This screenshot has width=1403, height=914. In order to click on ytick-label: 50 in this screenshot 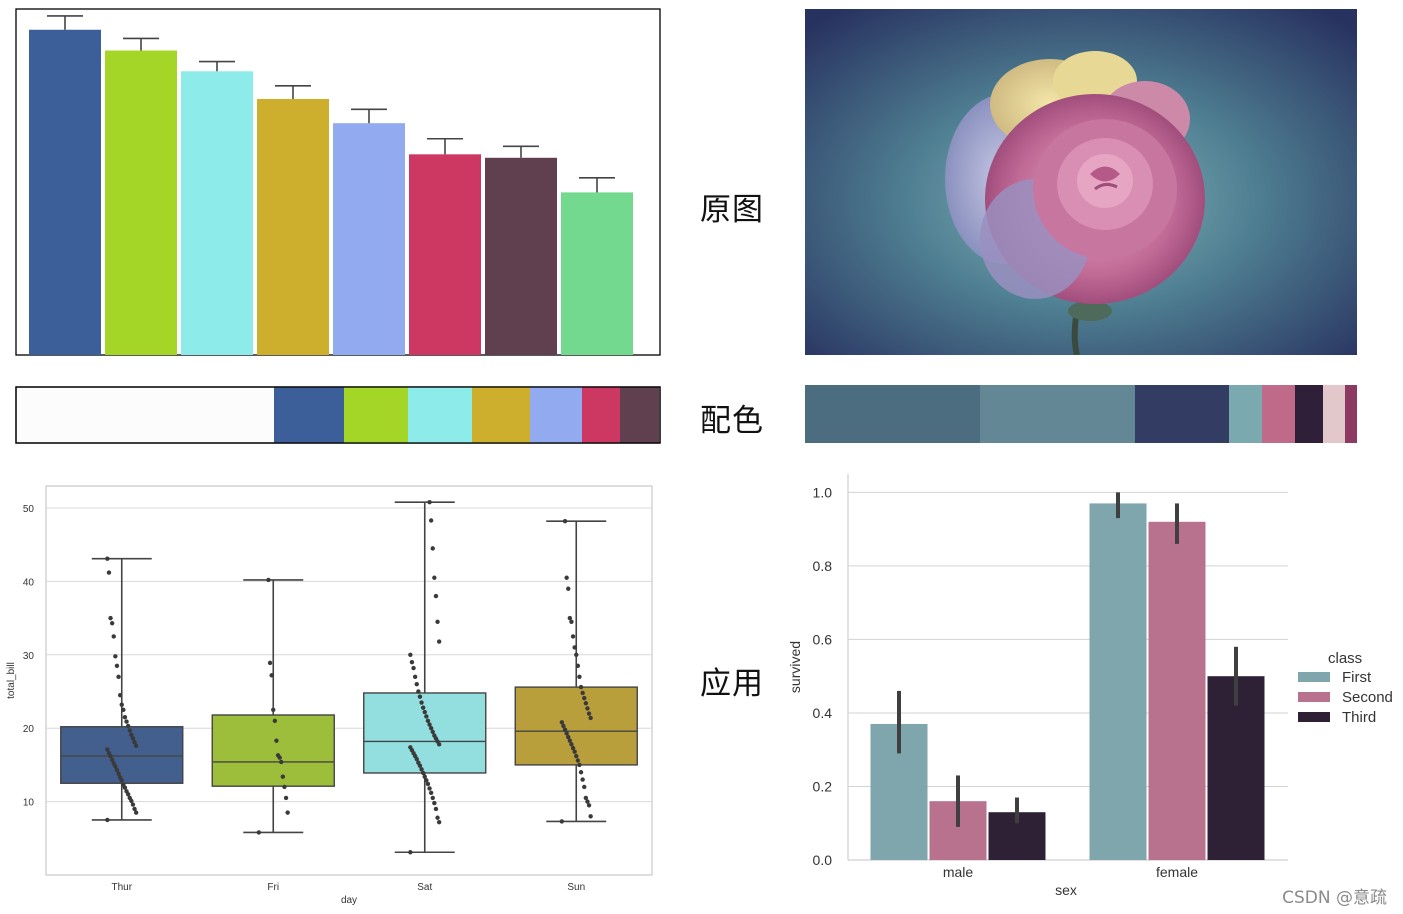, I will do `click(29, 509)`.